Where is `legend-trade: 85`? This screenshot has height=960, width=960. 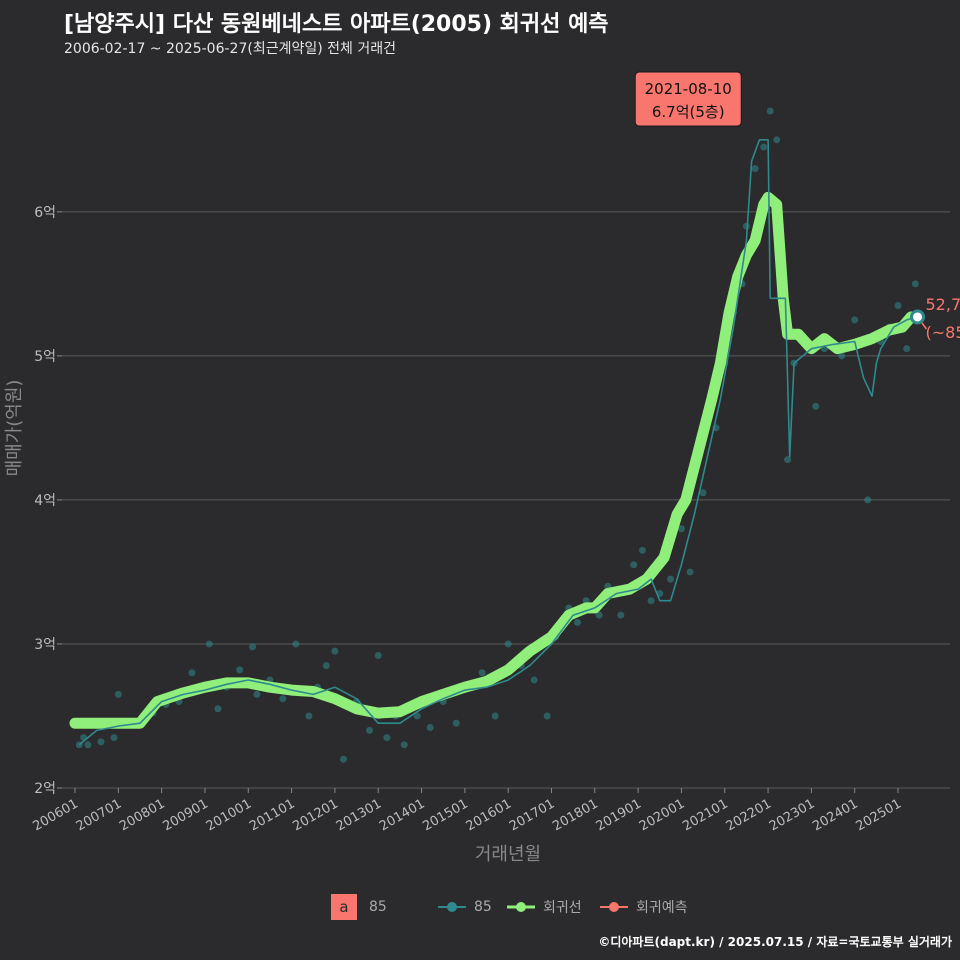
legend-trade: 85 is located at coordinates (464, 907).